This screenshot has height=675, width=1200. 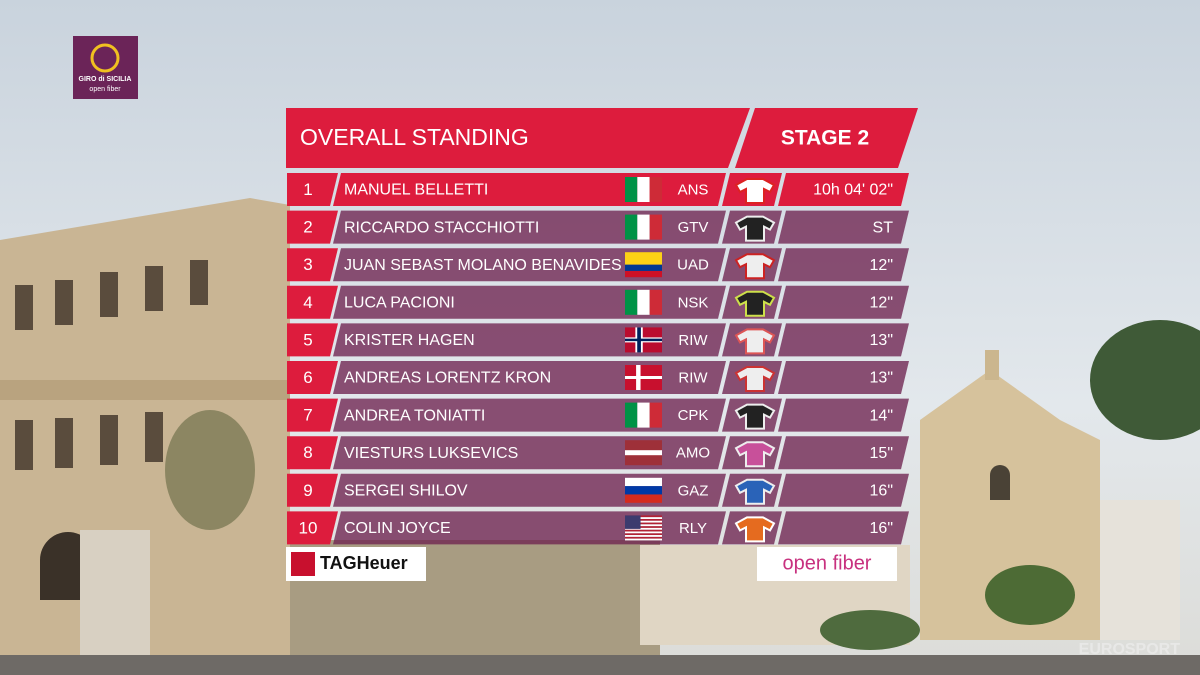 What do you see at coordinates (307, 189) in the screenshot?
I see `rank: 1` at bounding box center [307, 189].